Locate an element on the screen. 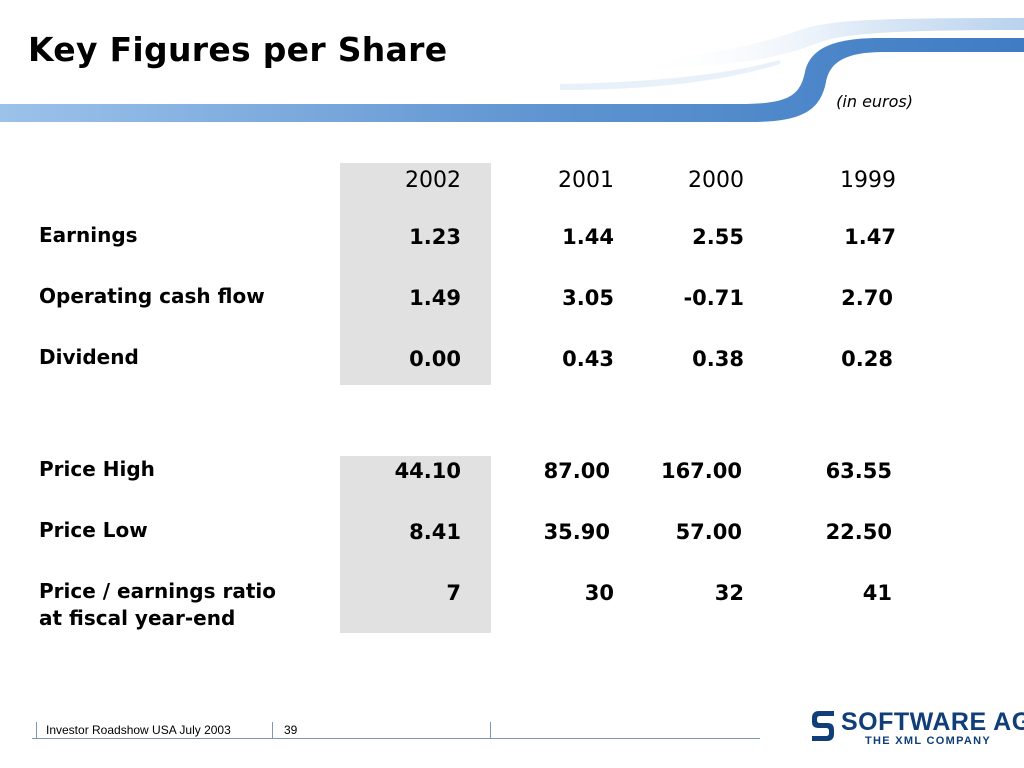 This screenshot has width=1024, height=768. table-row-price-high: Price High 44.10 87.00 167.00 63.55 is located at coordinates (512, 471).